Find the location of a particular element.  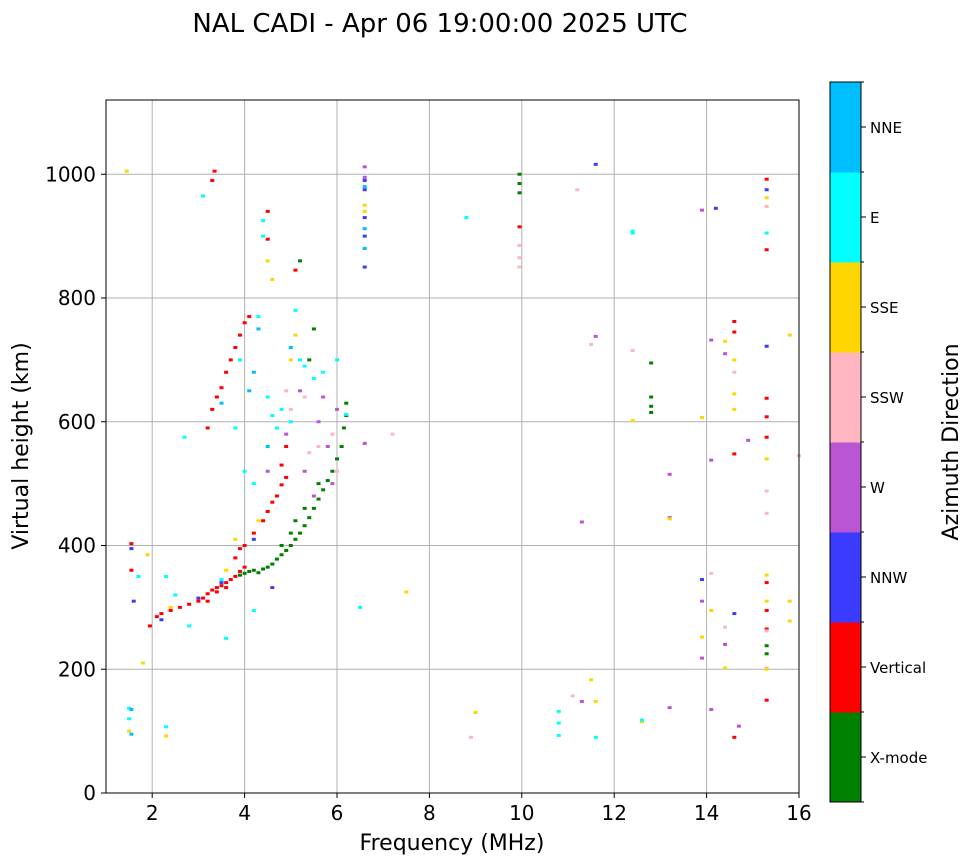

colorbar: X-mode Vertical NNW W SSW SSE E NNE is located at coordinates (878, 442).